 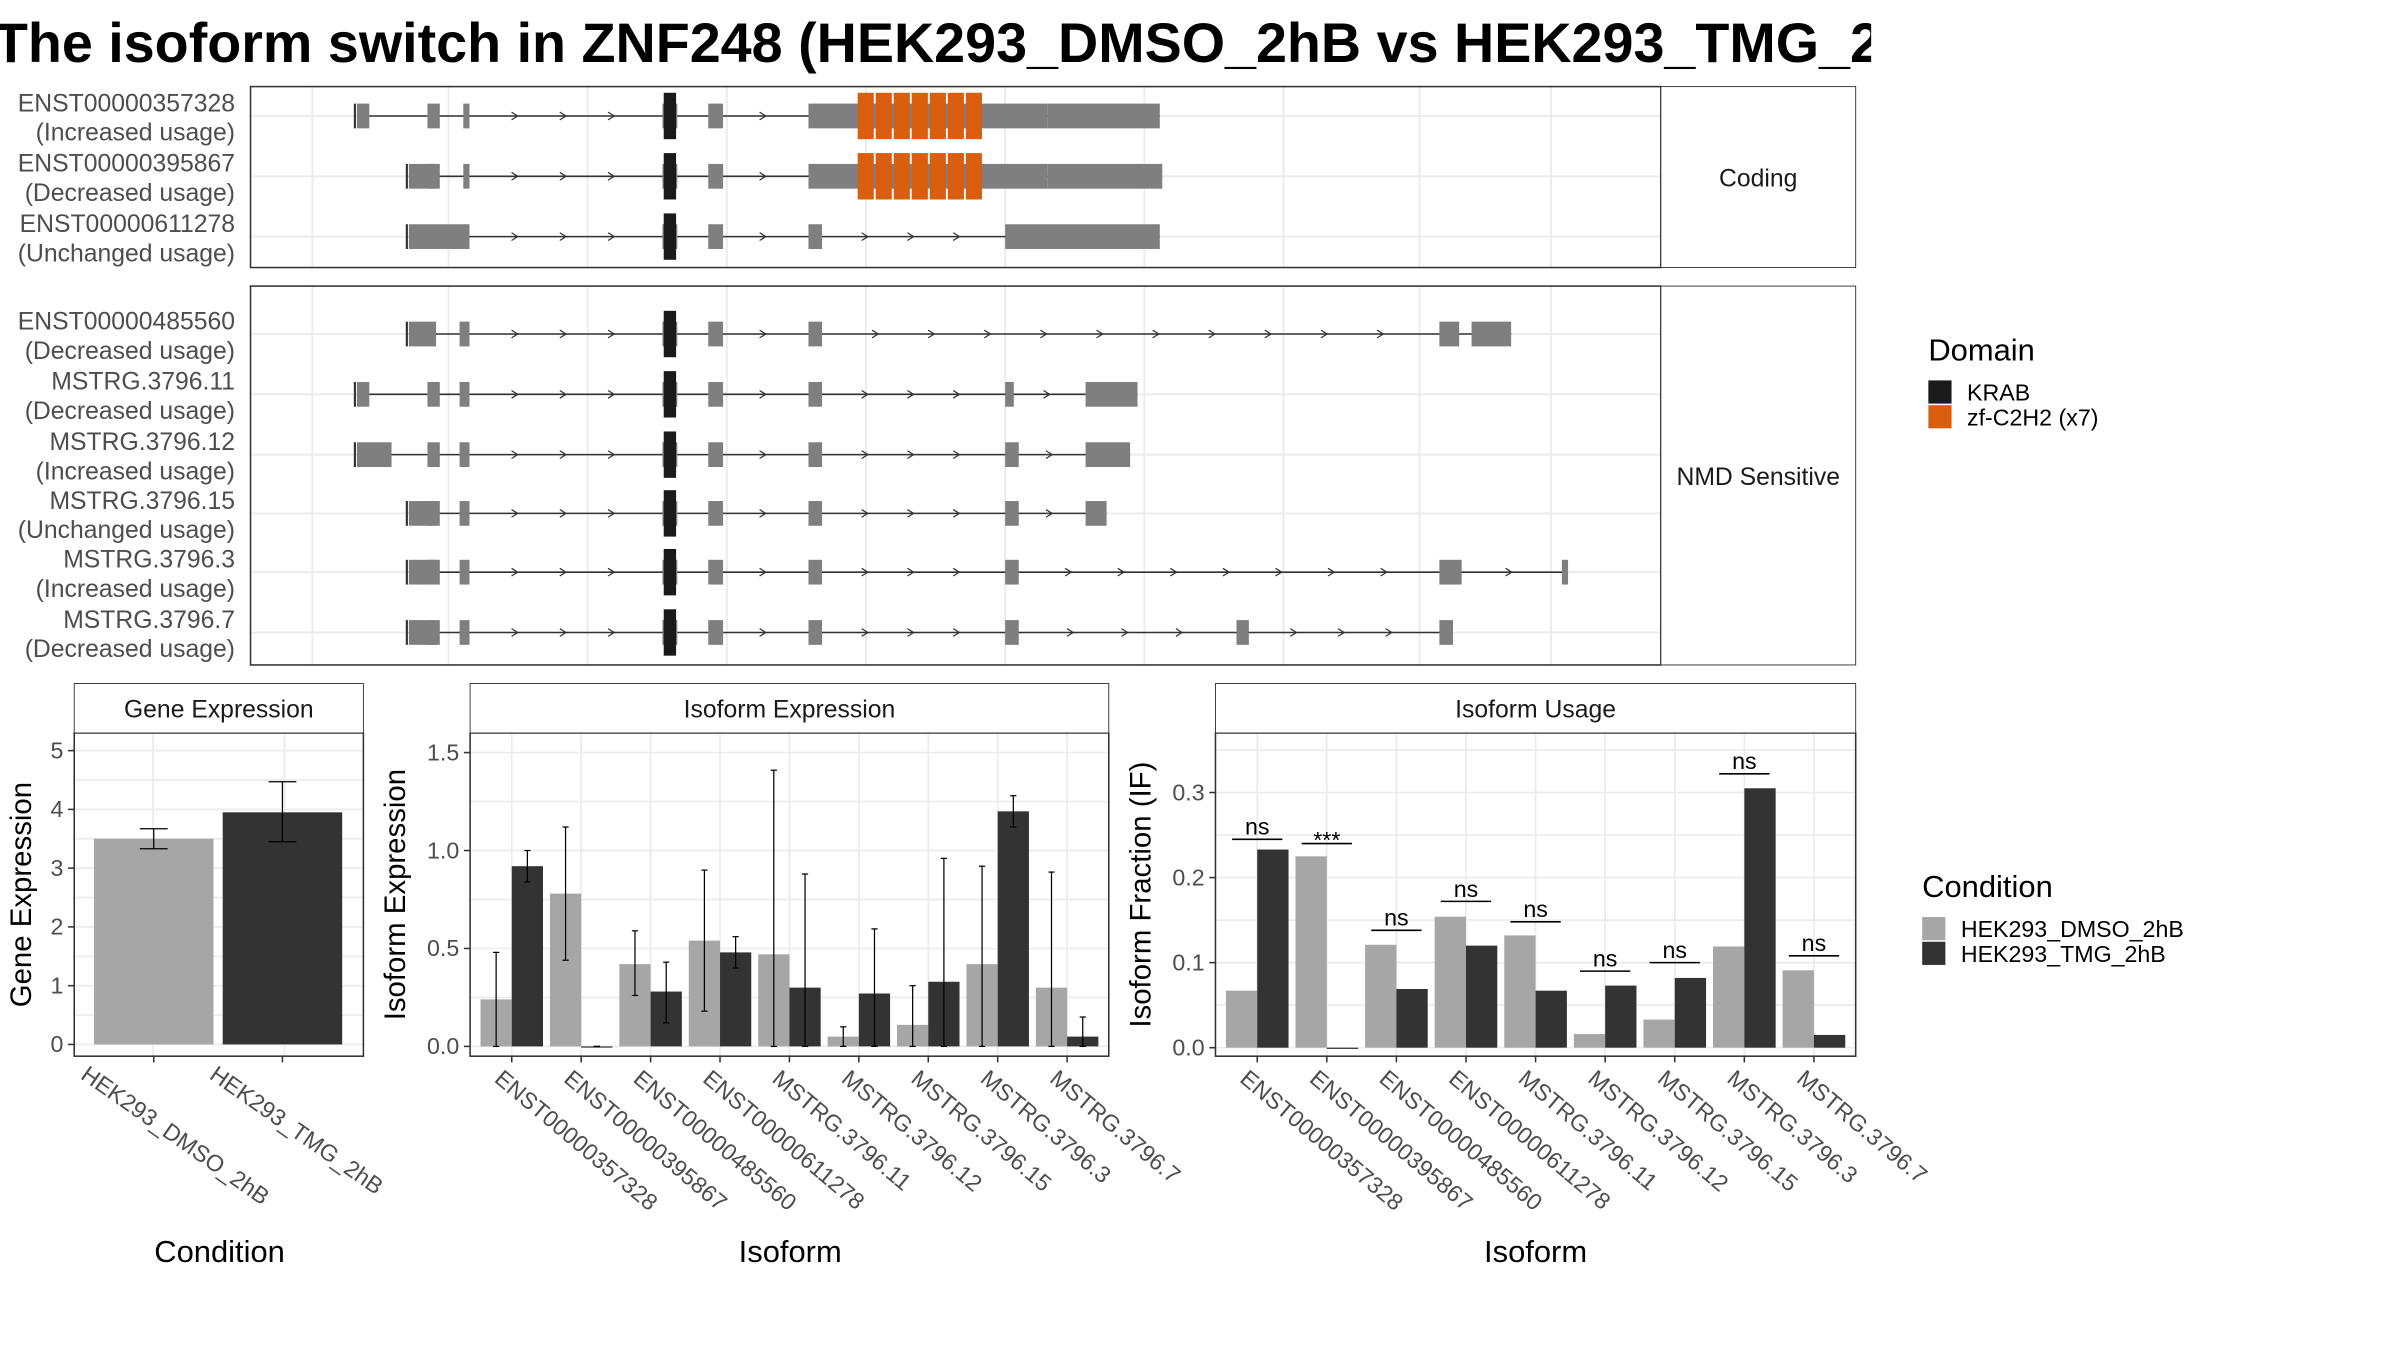 What do you see at coordinates (142, 442) in the screenshot?
I see `transcript-id-label: MSTRG.3796.12` at bounding box center [142, 442].